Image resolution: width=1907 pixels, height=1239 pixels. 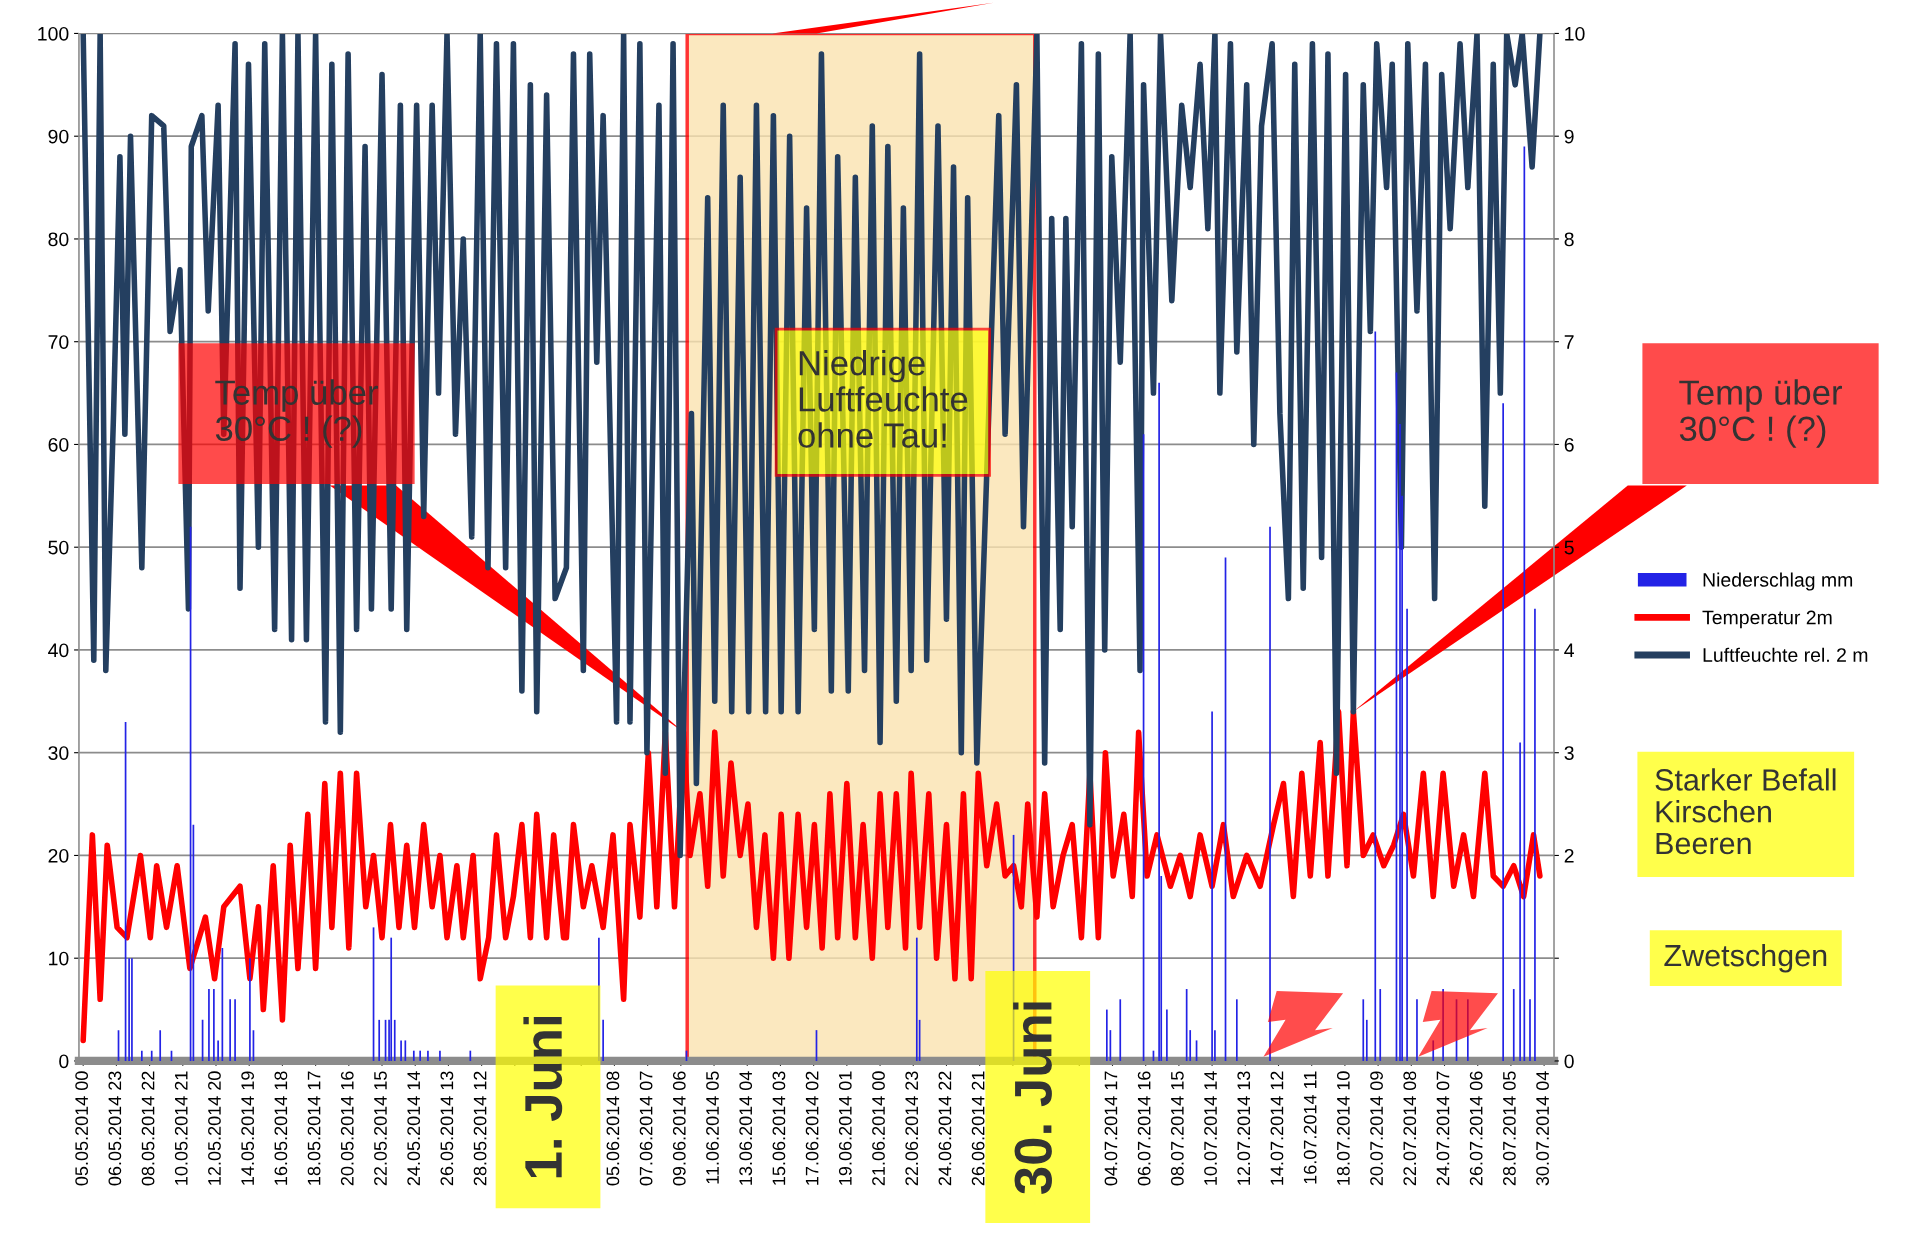 I want to click on x-tick-label: 12.07.2014 13, so click(x=1244, y=1128).